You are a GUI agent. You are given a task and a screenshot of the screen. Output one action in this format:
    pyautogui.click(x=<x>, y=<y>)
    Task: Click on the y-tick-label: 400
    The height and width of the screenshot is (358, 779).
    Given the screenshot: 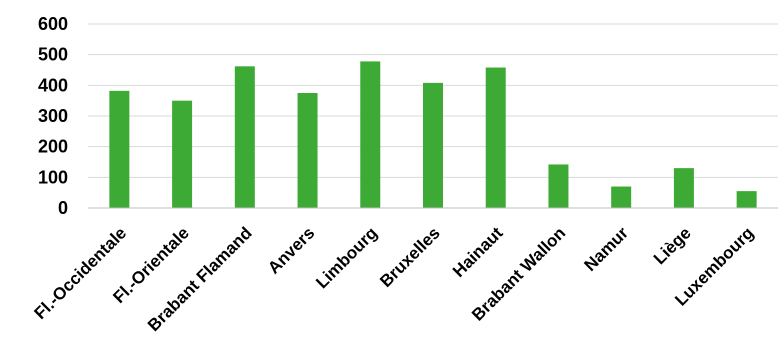 What is the action you would take?
    pyautogui.click(x=53, y=85)
    